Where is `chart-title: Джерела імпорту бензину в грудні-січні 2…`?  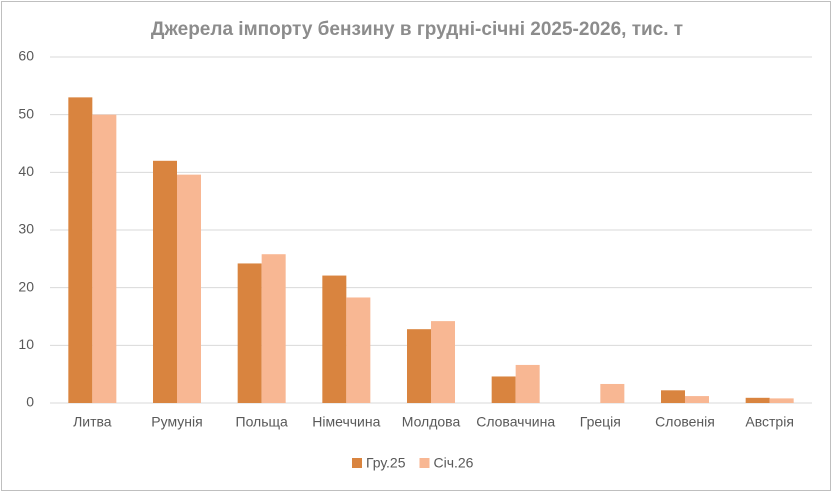 chart-title: Джерела імпорту бензину в грудні-січні 2… is located at coordinates (417, 29).